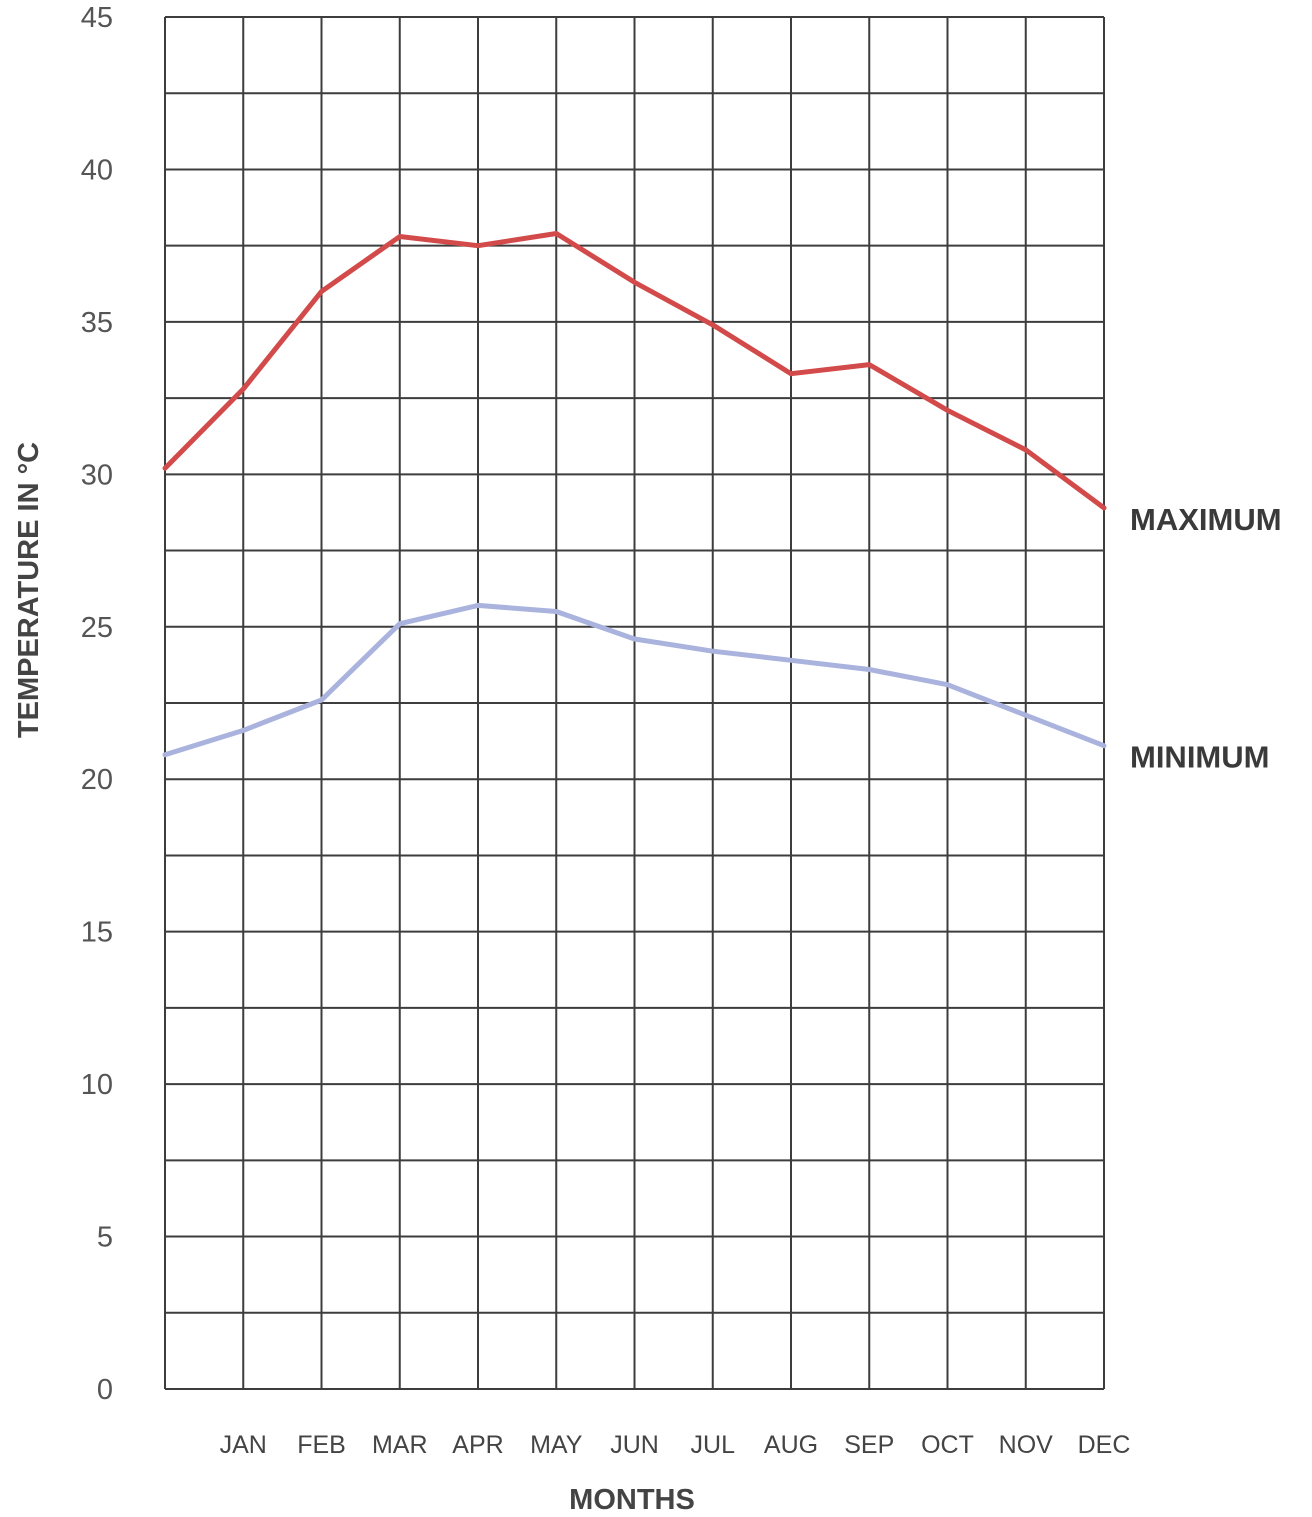 The width and height of the screenshot is (1312, 1517). I want to click on x-tick-label: MAY, so click(556, 1445).